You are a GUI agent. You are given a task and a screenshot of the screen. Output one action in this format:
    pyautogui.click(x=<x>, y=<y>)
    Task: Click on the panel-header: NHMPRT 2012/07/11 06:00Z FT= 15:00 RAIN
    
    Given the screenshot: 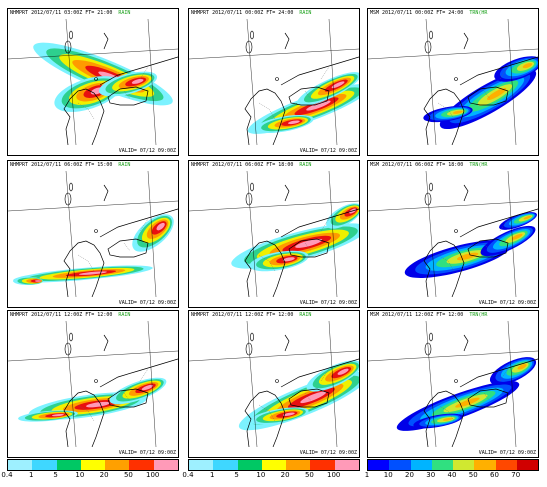 What is the action you would take?
    pyautogui.click(x=70, y=165)
    